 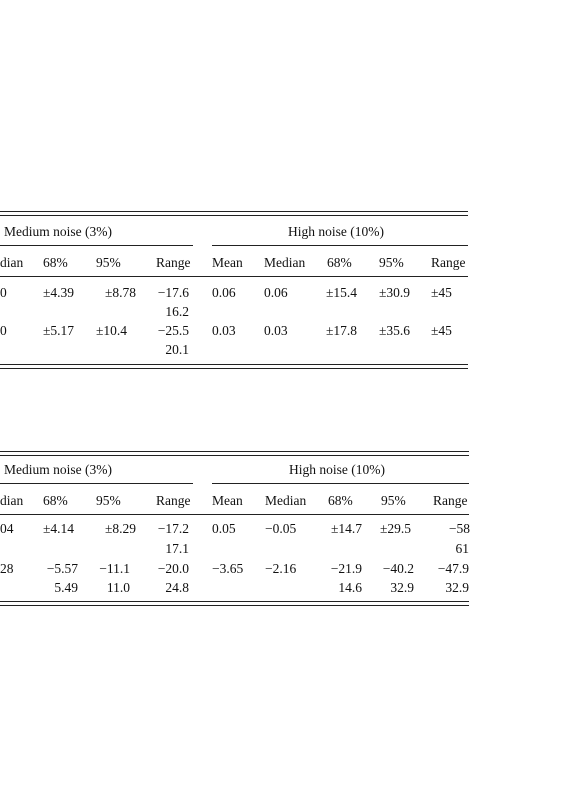 What do you see at coordinates (177, 349) in the screenshot?
I see `table-cell: 20.1` at bounding box center [177, 349].